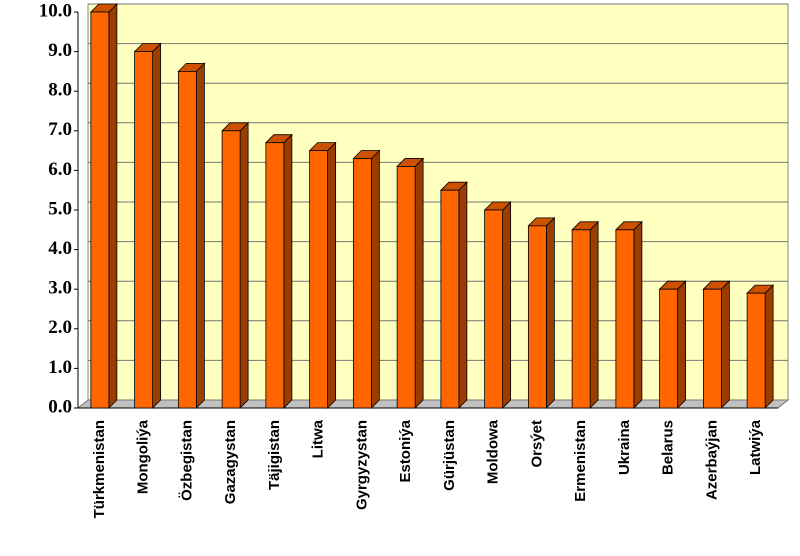  What do you see at coordinates (493, 451) in the screenshot?
I see `x-tick-label: Moldowa` at bounding box center [493, 451].